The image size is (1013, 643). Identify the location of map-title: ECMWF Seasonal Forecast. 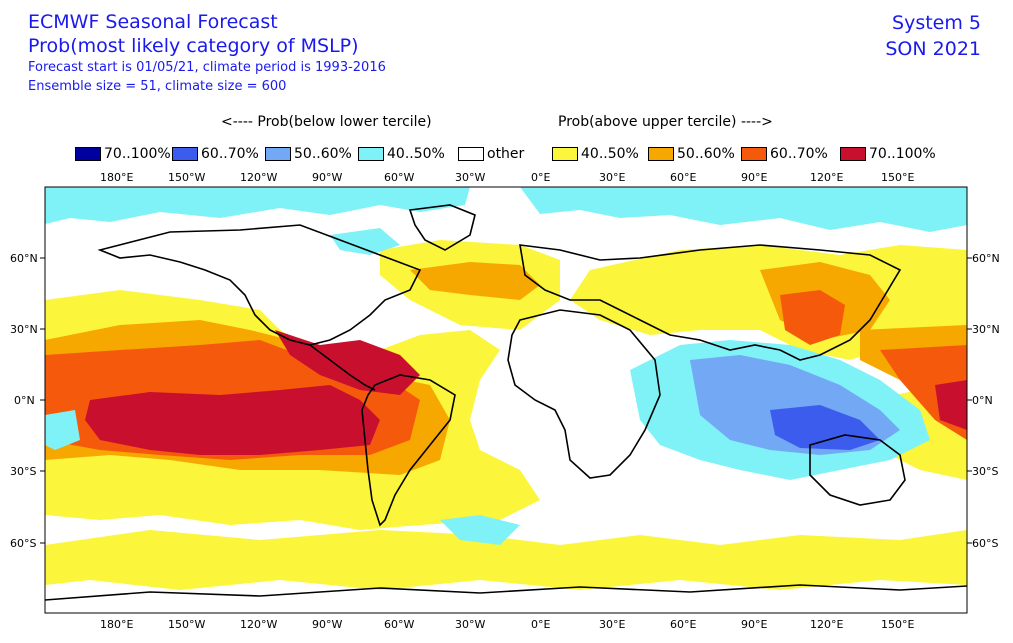
(153, 22).